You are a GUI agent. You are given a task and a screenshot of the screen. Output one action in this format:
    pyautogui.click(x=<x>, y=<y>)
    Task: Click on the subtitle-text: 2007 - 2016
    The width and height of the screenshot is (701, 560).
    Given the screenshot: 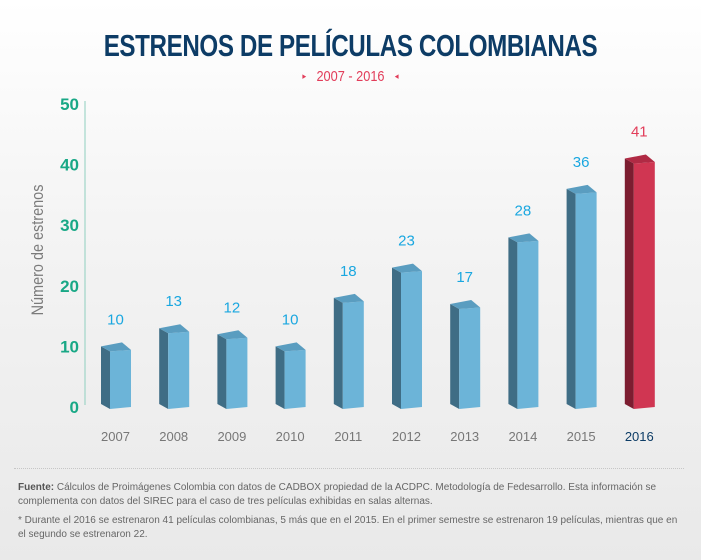 What is the action you would take?
    pyautogui.click(x=350, y=76)
    